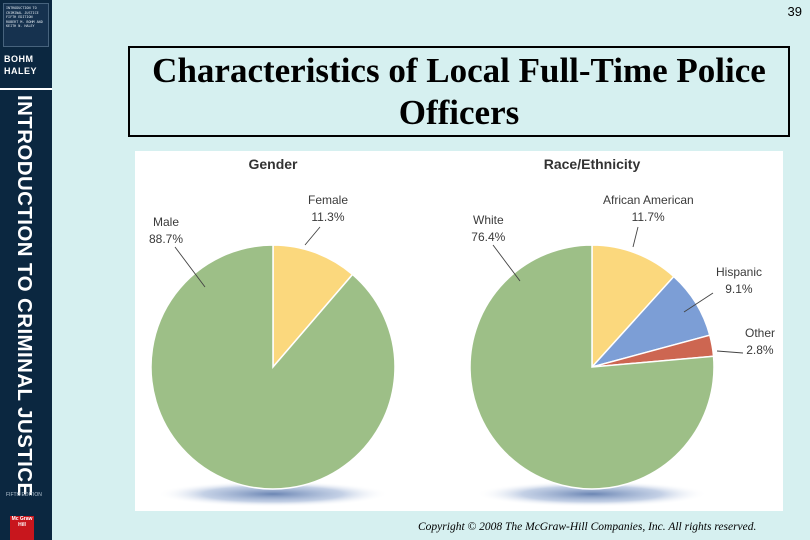  What do you see at coordinates (327, 217) in the screenshot?
I see `slice-value-female: 11.3%` at bounding box center [327, 217].